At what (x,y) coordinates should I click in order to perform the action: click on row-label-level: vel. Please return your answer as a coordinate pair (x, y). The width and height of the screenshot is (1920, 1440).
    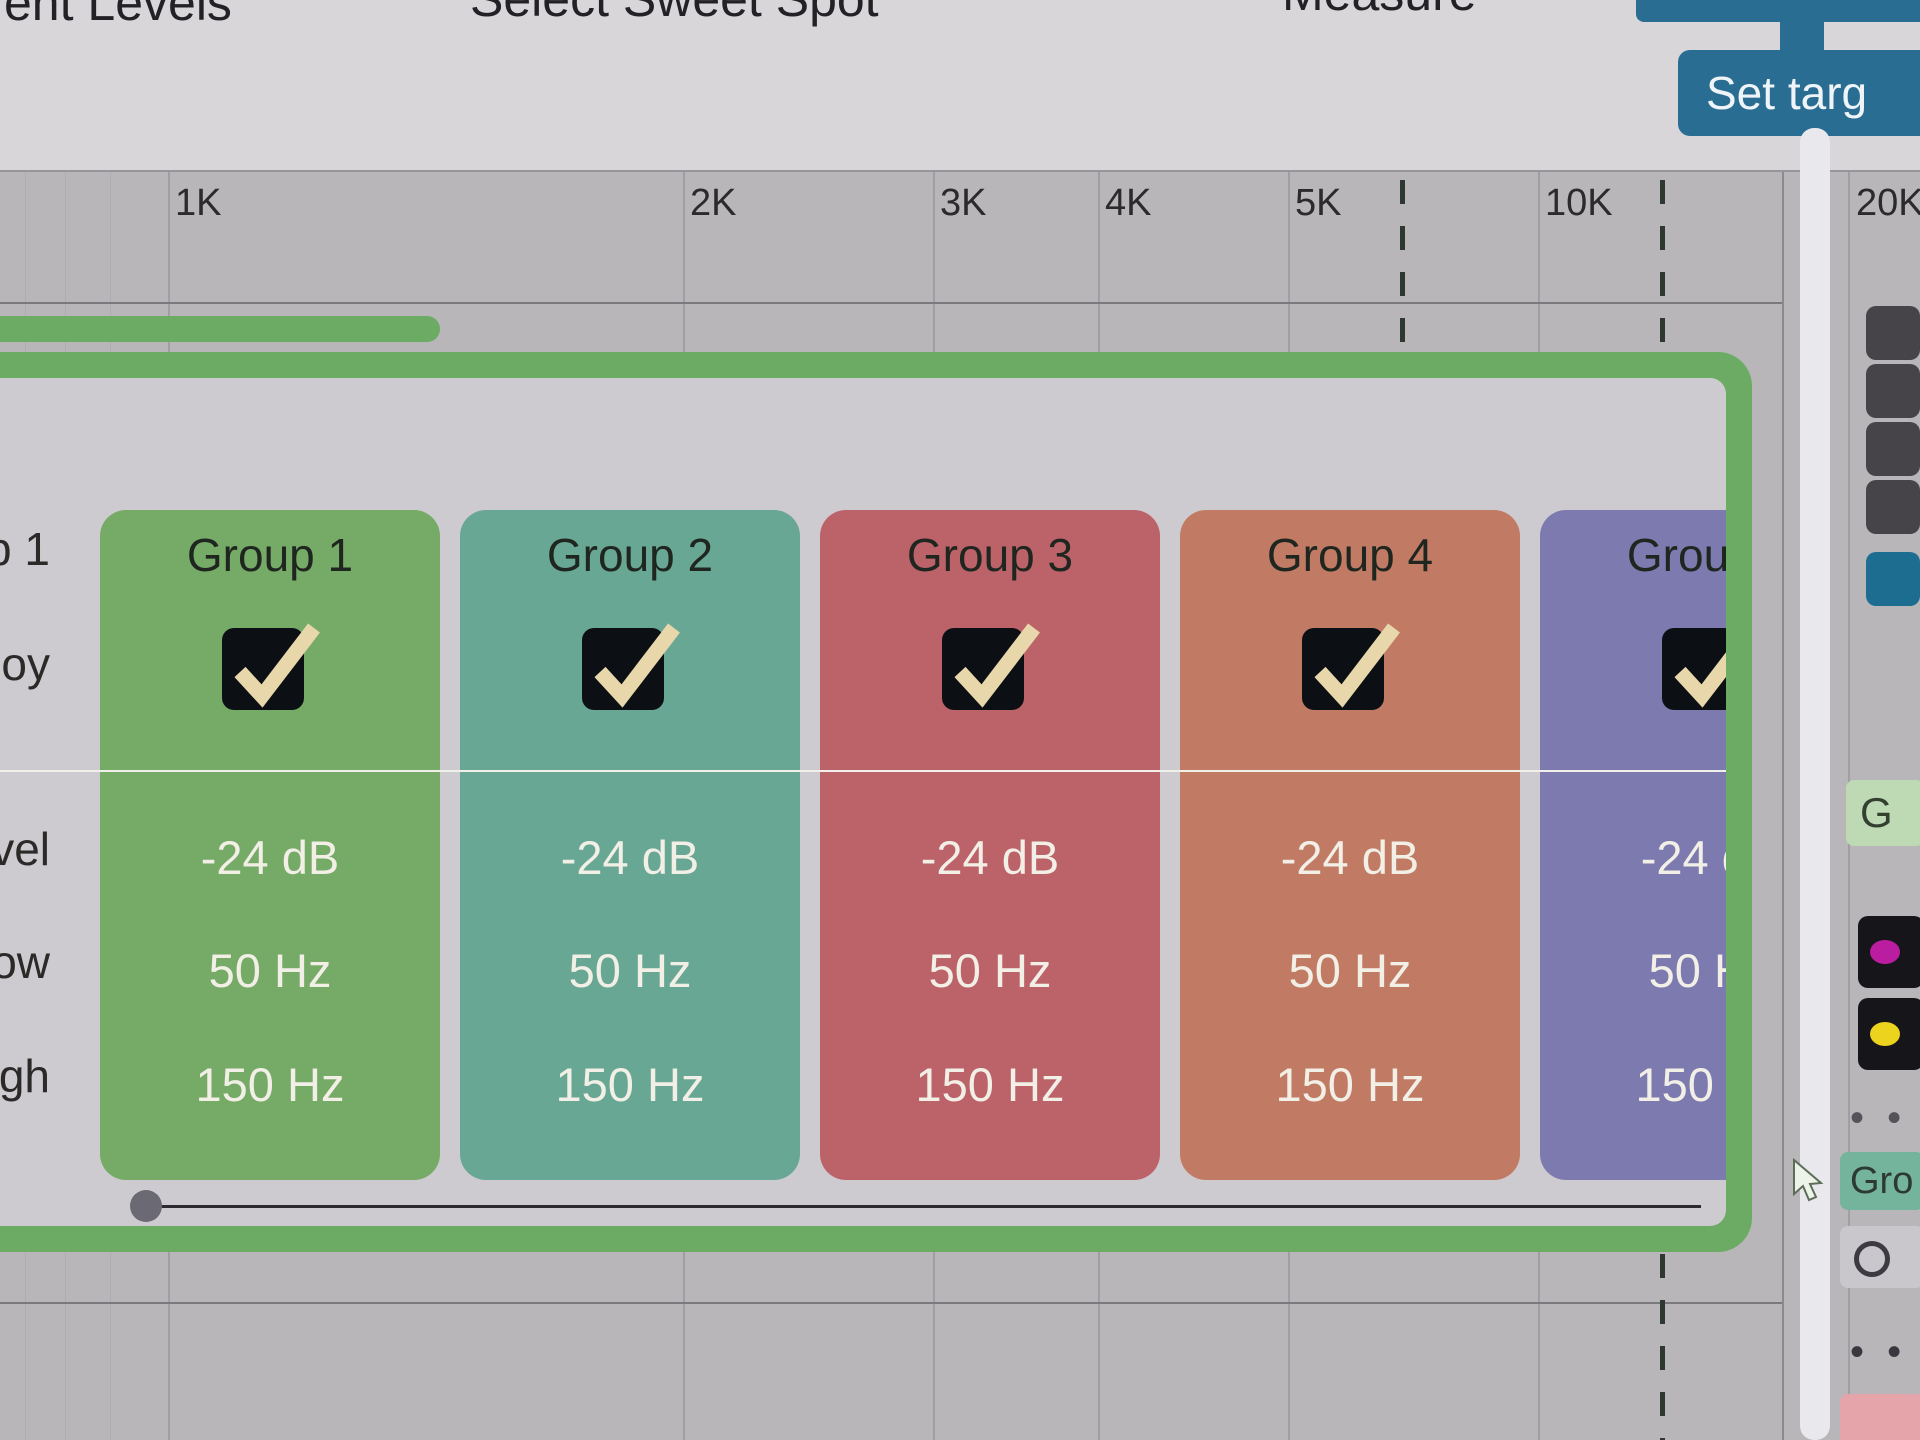
    Looking at the image, I should click on (25, 849).